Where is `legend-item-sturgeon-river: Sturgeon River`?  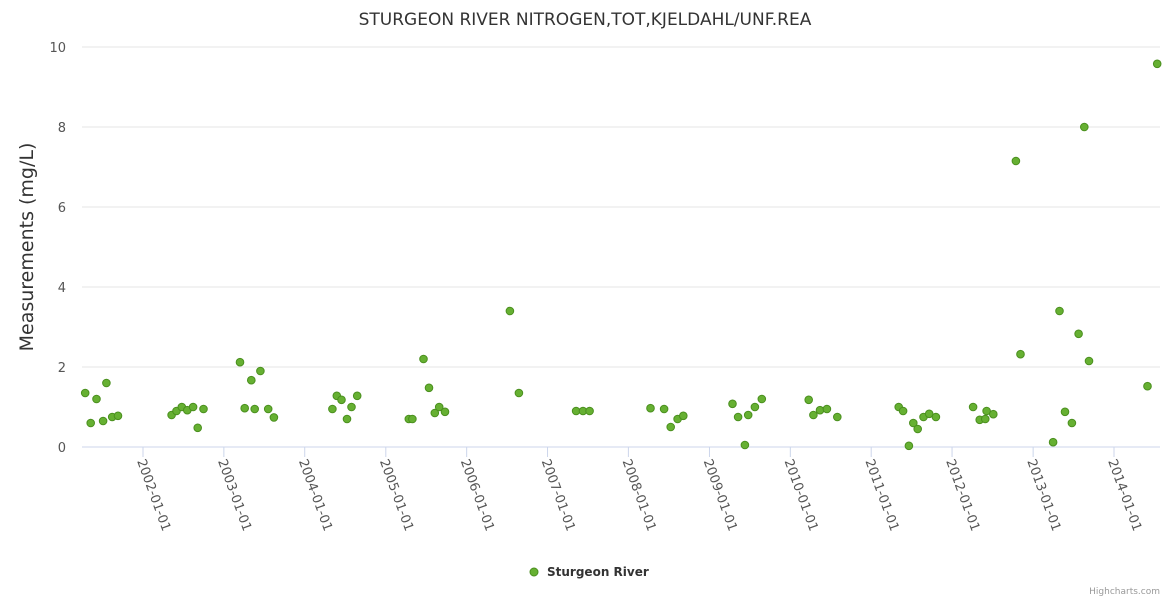
legend-item-sturgeon-river: Sturgeon River is located at coordinates (598, 572).